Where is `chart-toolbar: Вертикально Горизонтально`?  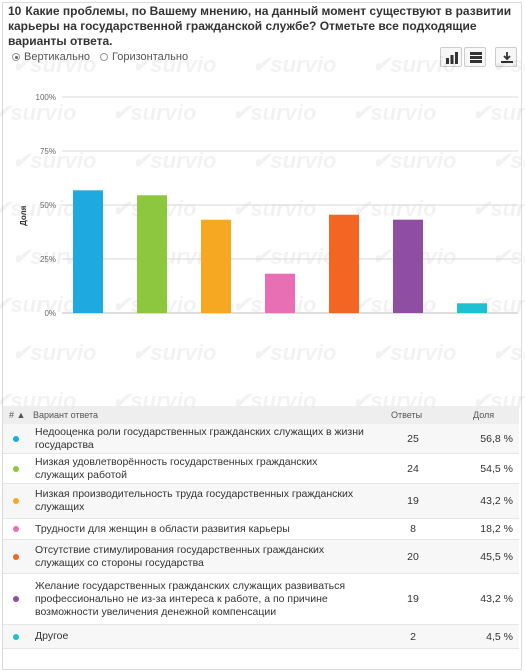
chart-toolbar: Вертикально Горизонтально is located at coordinates (264, 57).